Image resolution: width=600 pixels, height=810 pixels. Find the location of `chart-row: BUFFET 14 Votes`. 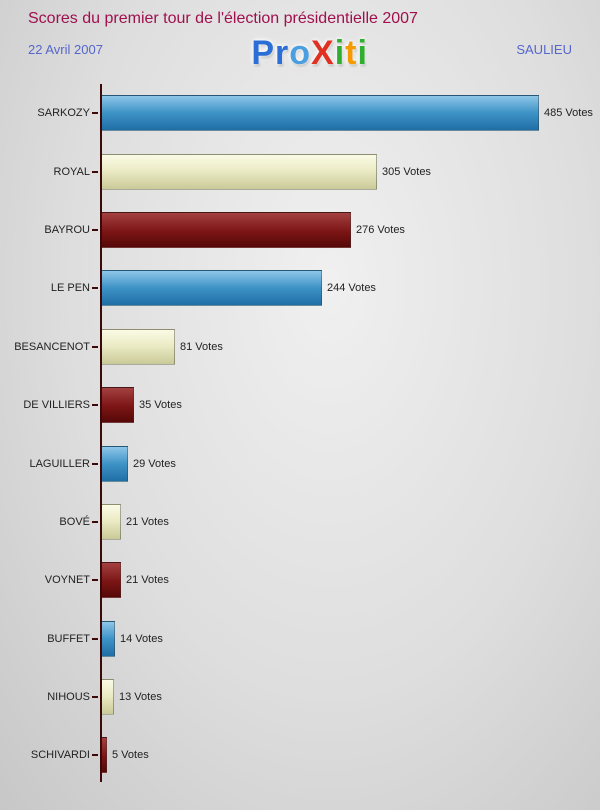

chart-row: BUFFET 14 Votes is located at coordinates (300, 639).